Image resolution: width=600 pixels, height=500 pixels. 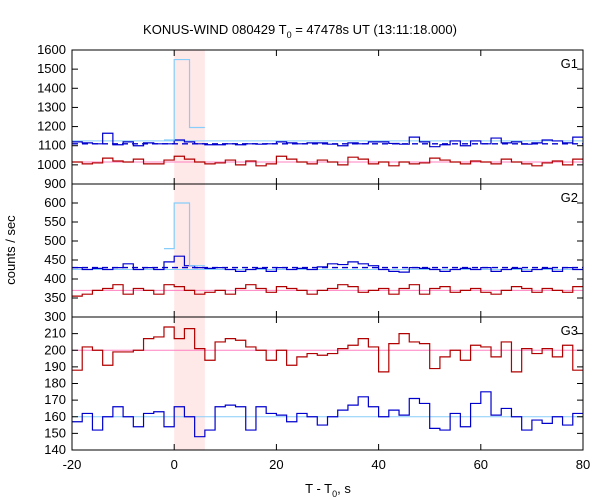 What do you see at coordinates (72, 464) in the screenshot?
I see `x-tick-label: -20` at bounding box center [72, 464].